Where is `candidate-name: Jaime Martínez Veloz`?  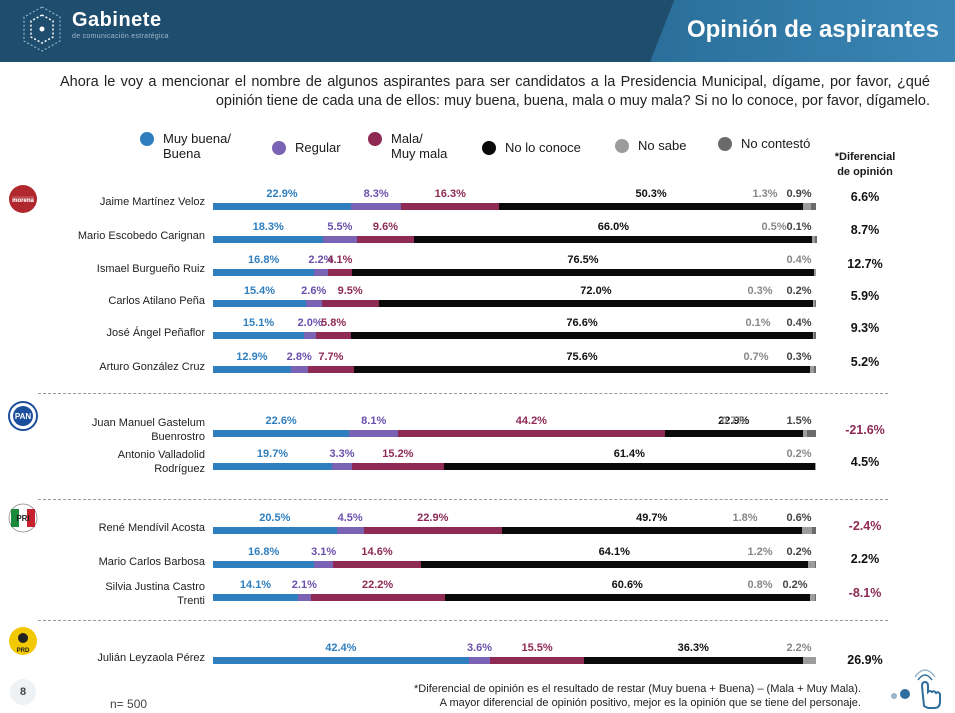 candidate-name: Jaime Martínez Veloz is located at coordinates (122, 202).